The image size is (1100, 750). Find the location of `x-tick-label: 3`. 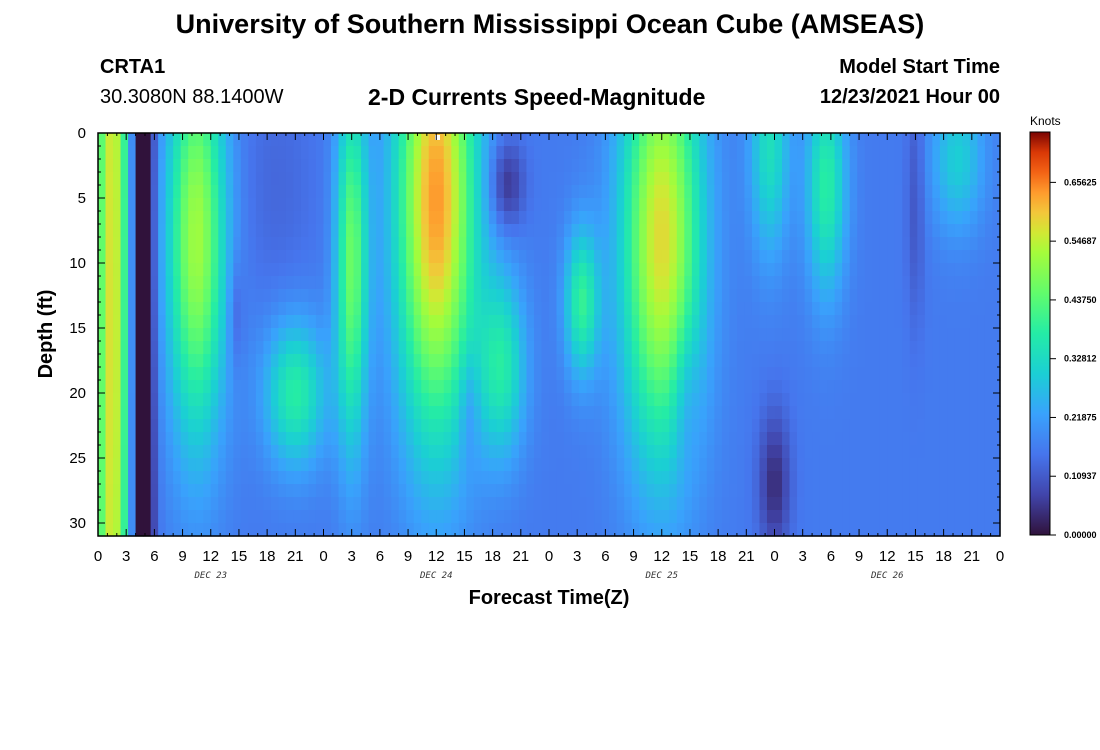

x-tick-label: 3 is located at coordinates (577, 556).